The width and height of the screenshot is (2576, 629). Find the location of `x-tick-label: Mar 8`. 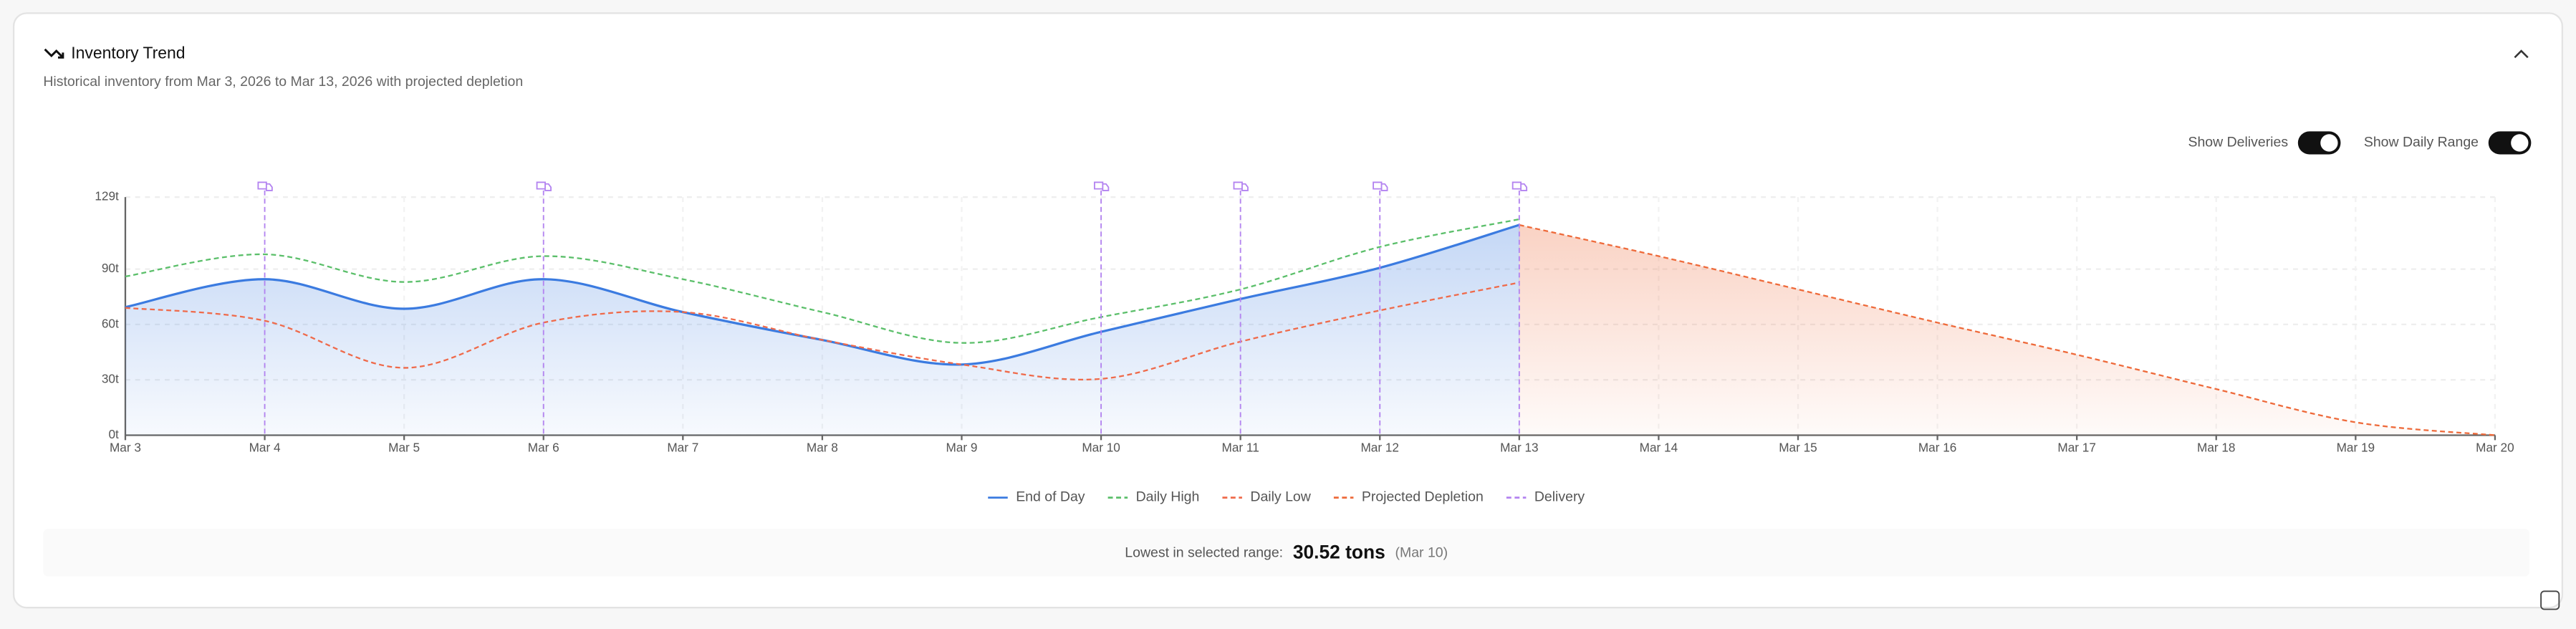

x-tick-label: Mar 8 is located at coordinates (822, 447).